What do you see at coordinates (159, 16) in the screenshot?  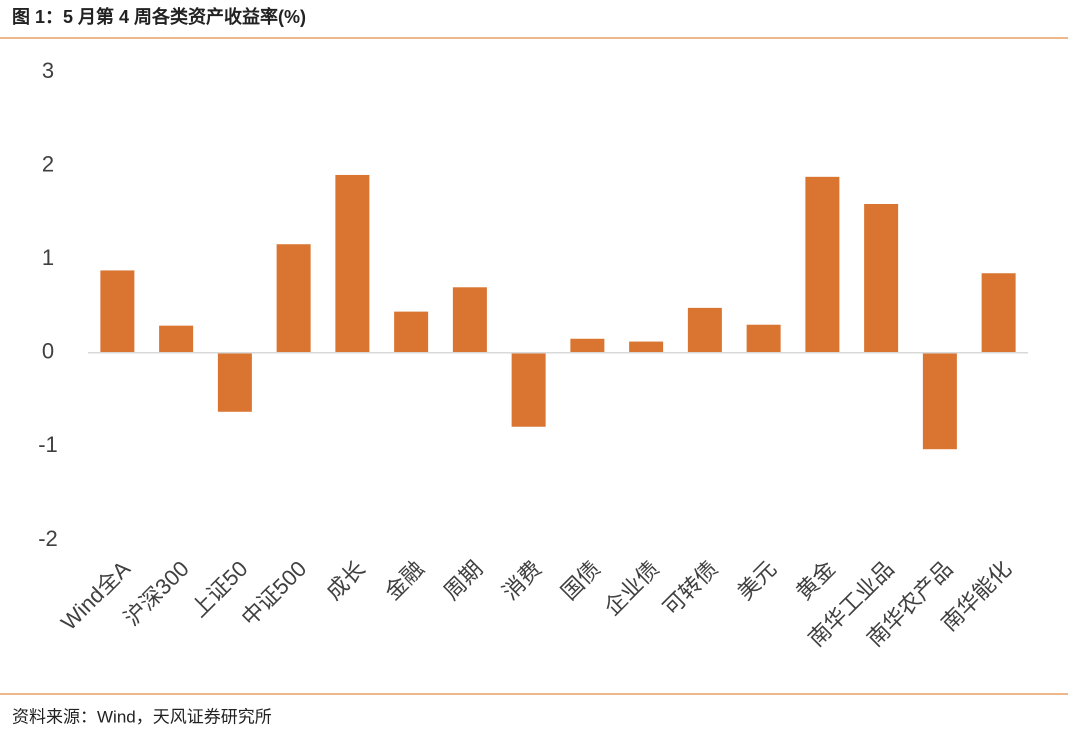 I see `chart-title: 图 1：5 月第 4 周各类资产收益率(%)` at bounding box center [159, 16].